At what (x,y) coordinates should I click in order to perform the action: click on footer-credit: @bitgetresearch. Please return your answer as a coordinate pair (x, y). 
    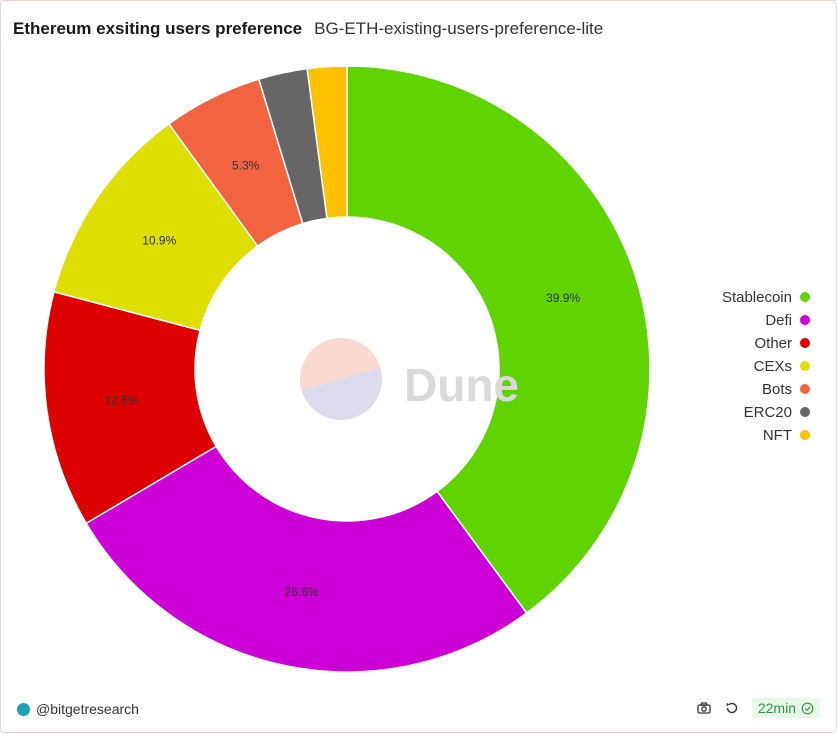
    Looking at the image, I should click on (78, 709).